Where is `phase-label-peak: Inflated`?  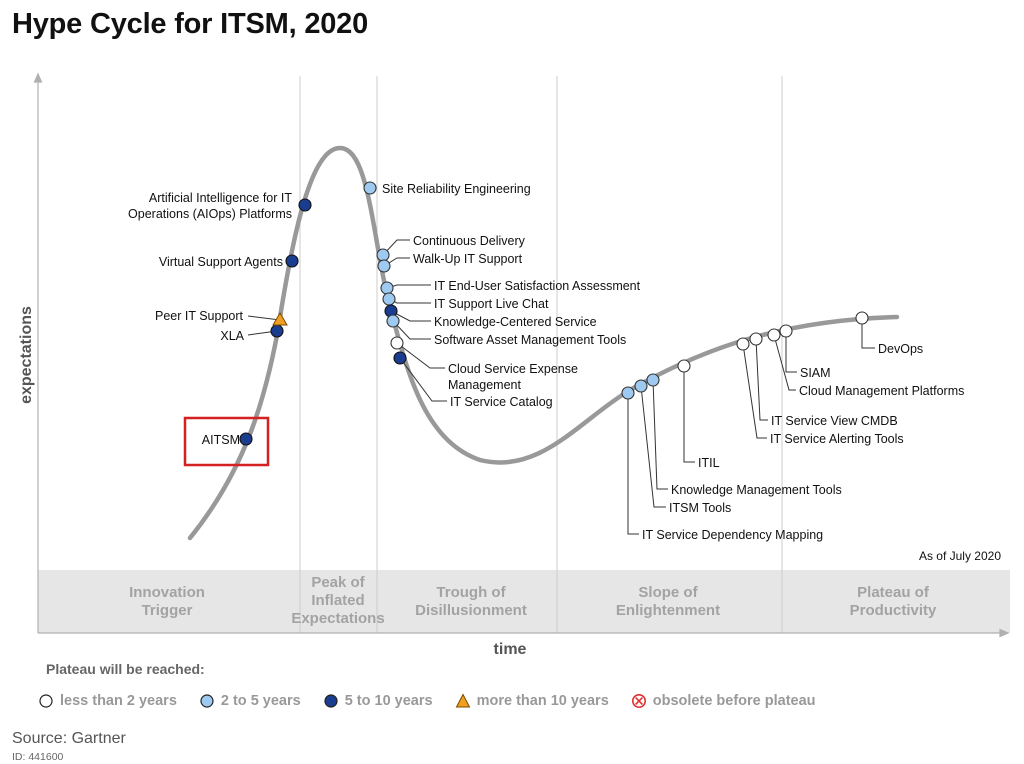 phase-label-peak: Inflated is located at coordinates (337, 600).